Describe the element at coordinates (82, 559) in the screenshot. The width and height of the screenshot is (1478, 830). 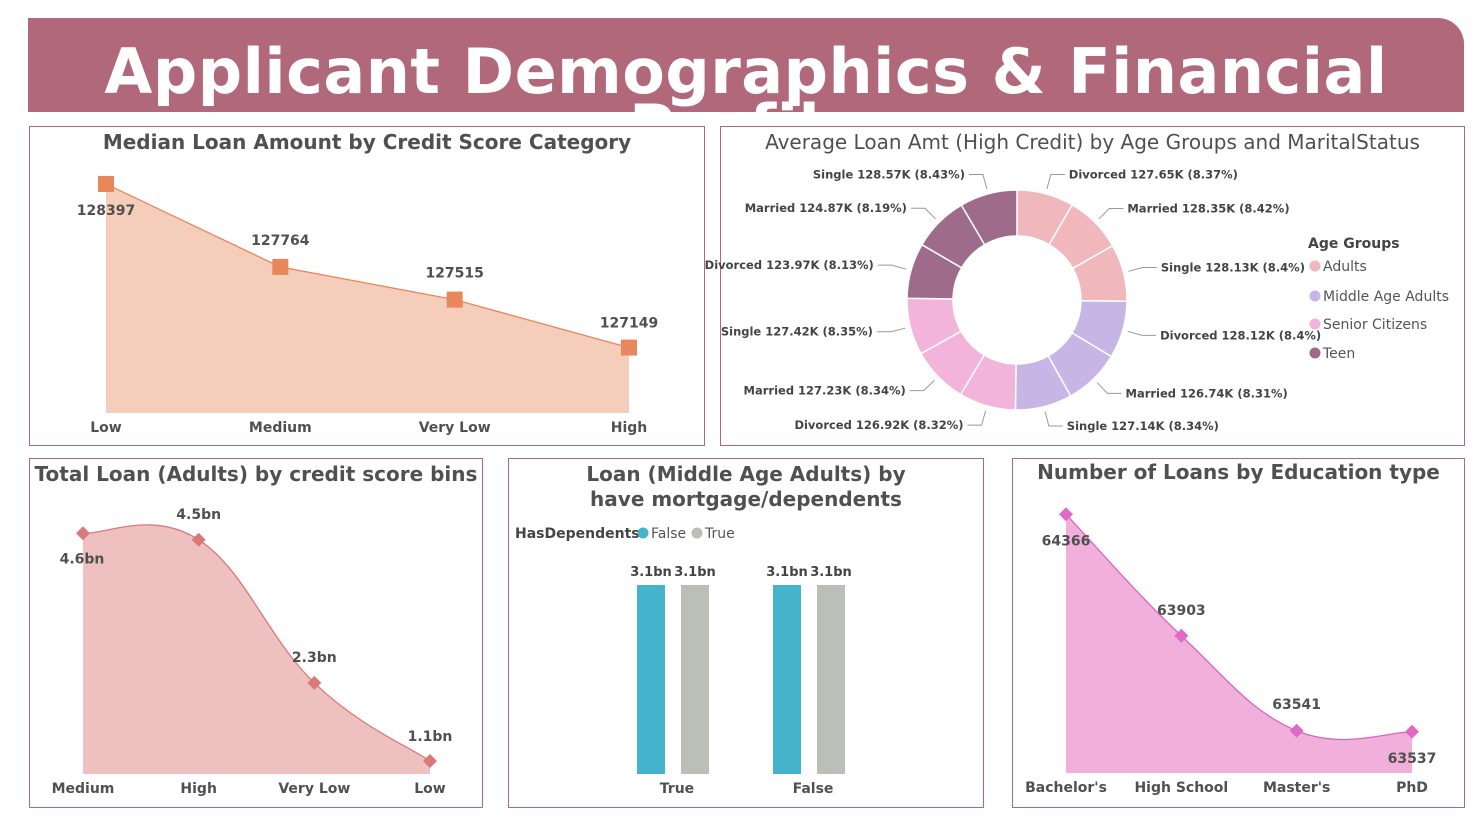
I see `data-label: 4.6bn` at that location.